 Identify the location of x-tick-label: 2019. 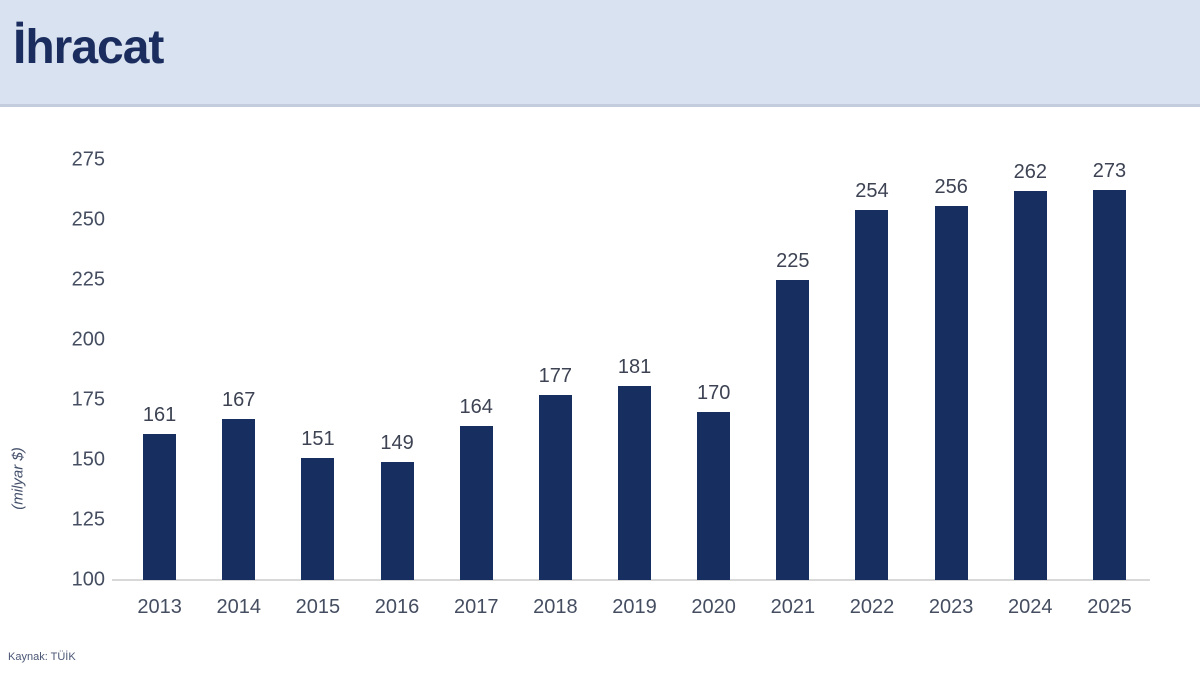
(634, 607).